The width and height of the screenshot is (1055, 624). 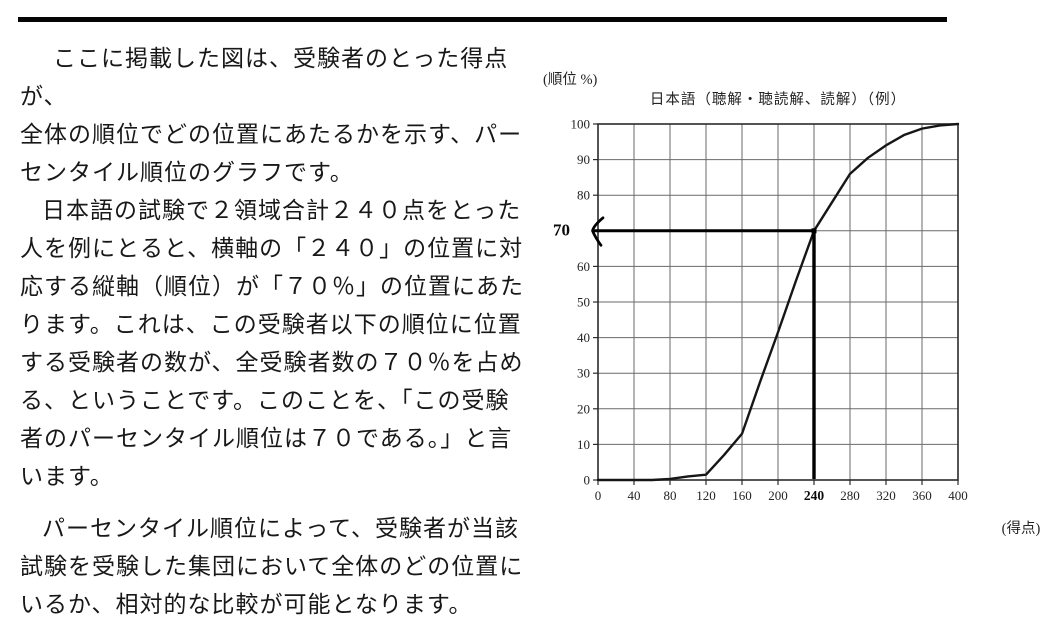 I want to click on x-tick-label: 160, so click(x=742, y=495).